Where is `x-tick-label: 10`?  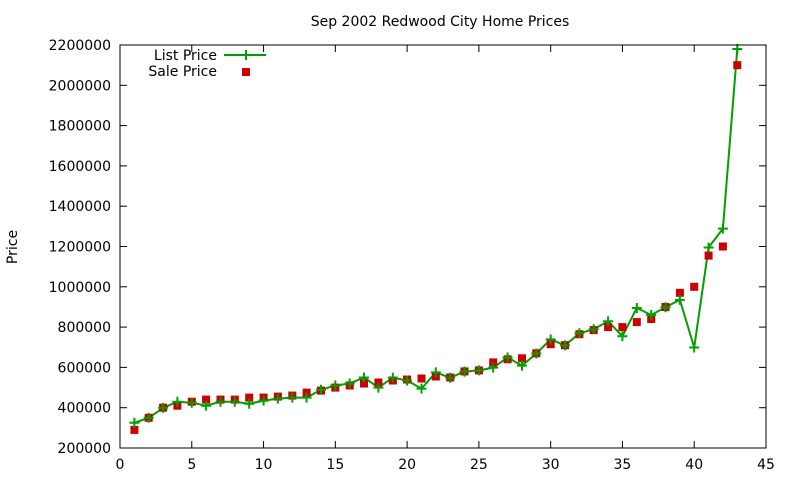 x-tick-label: 10 is located at coordinates (264, 465).